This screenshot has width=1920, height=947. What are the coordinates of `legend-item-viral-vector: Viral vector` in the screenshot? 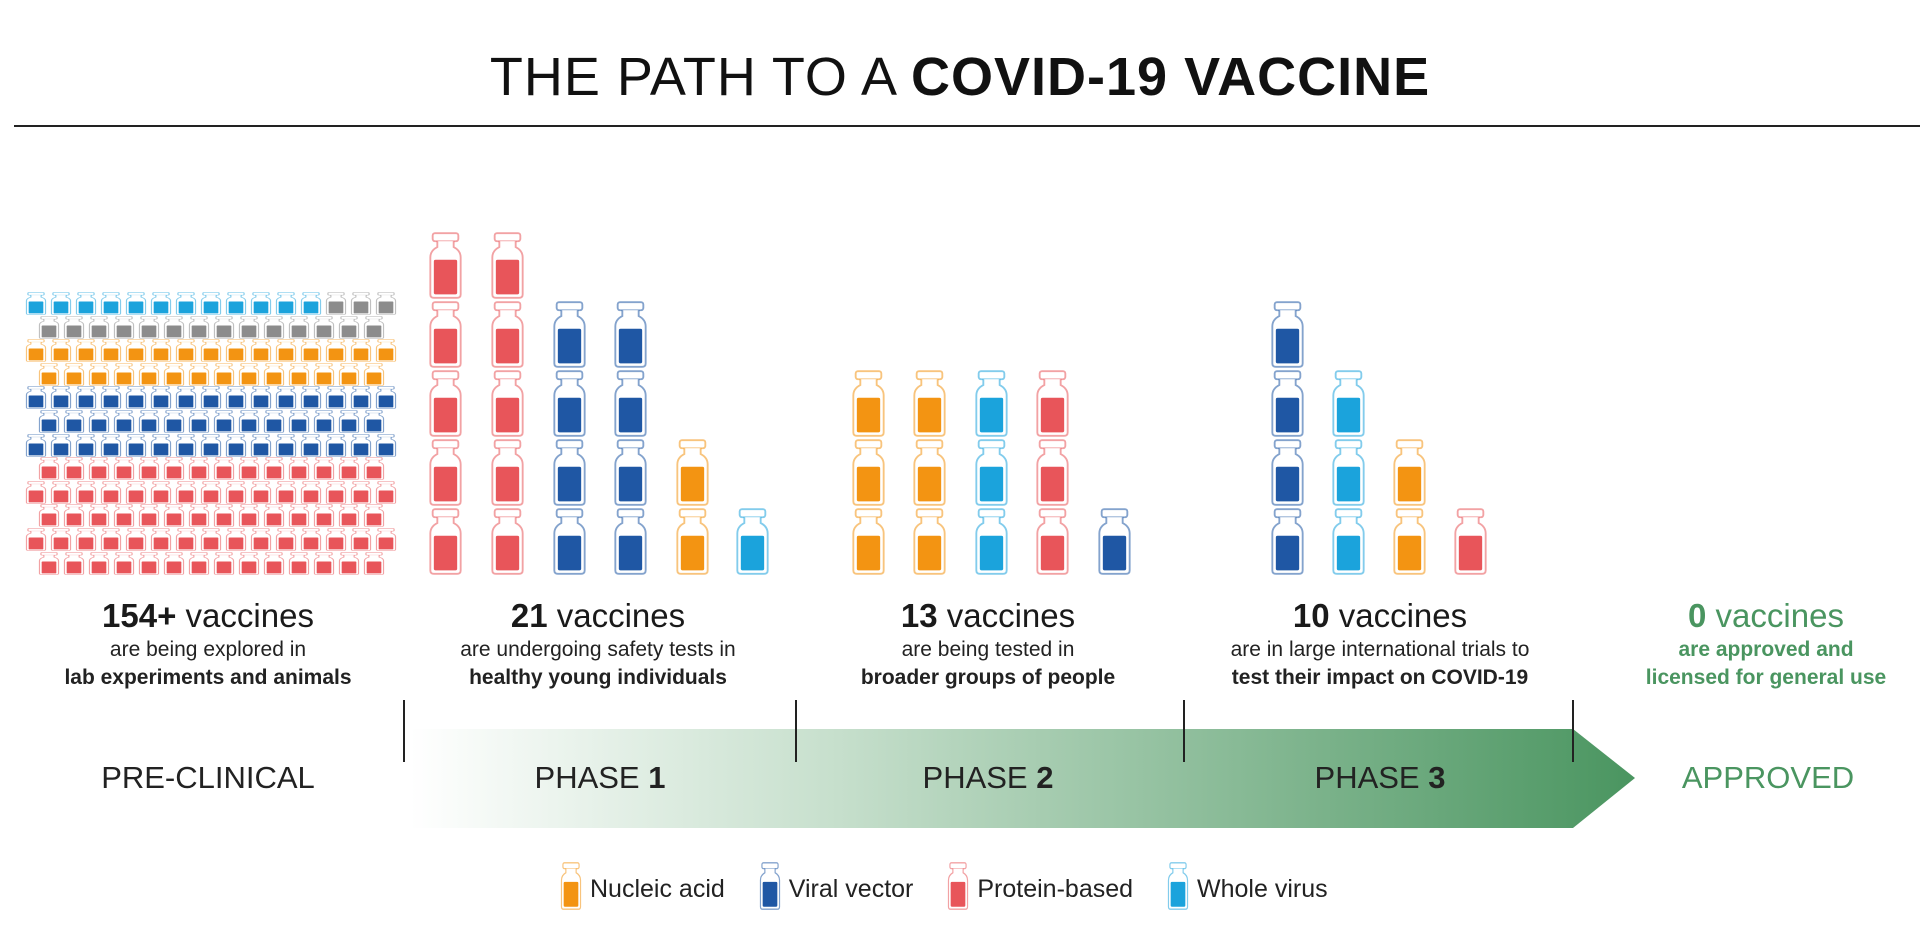 It's located at (836, 889).